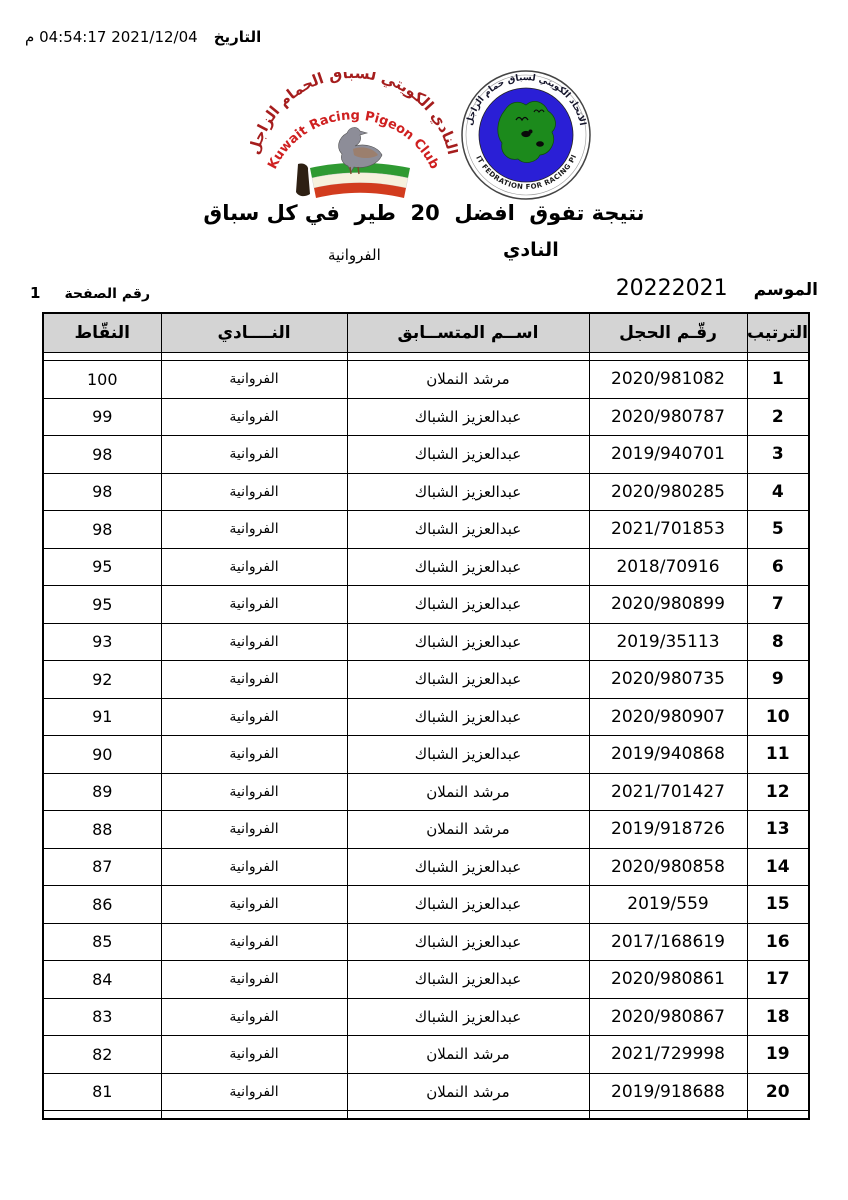 The image size is (848, 1200). I want to click on cell-ring-number: 2020/980285, so click(668, 491).